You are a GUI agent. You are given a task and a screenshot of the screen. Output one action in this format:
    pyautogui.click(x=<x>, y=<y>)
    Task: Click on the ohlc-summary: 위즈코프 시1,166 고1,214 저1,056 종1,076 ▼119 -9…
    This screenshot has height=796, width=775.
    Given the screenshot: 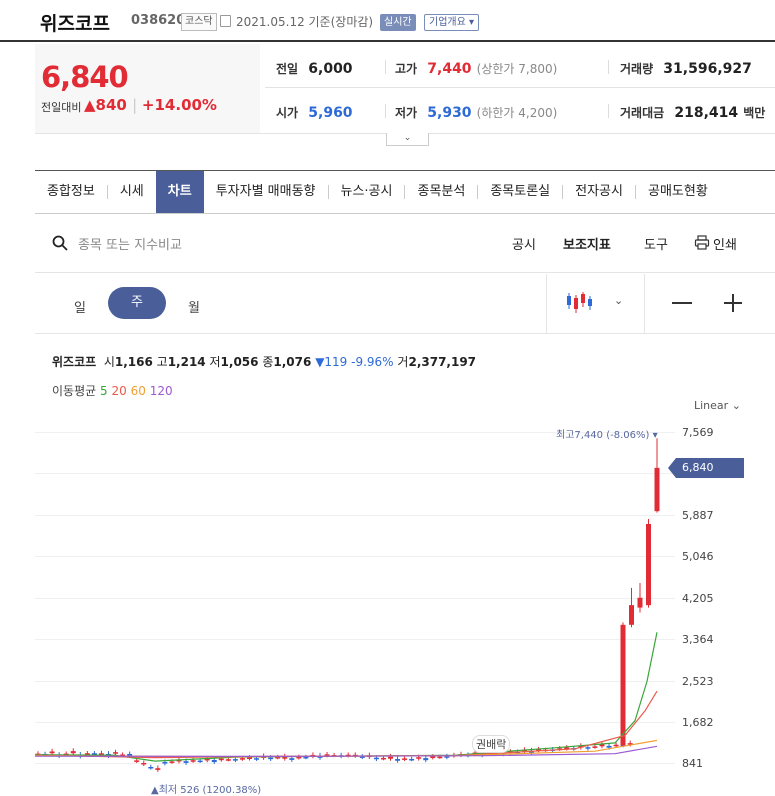 What is the action you would take?
    pyautogui.click(x=264, y=362)
    